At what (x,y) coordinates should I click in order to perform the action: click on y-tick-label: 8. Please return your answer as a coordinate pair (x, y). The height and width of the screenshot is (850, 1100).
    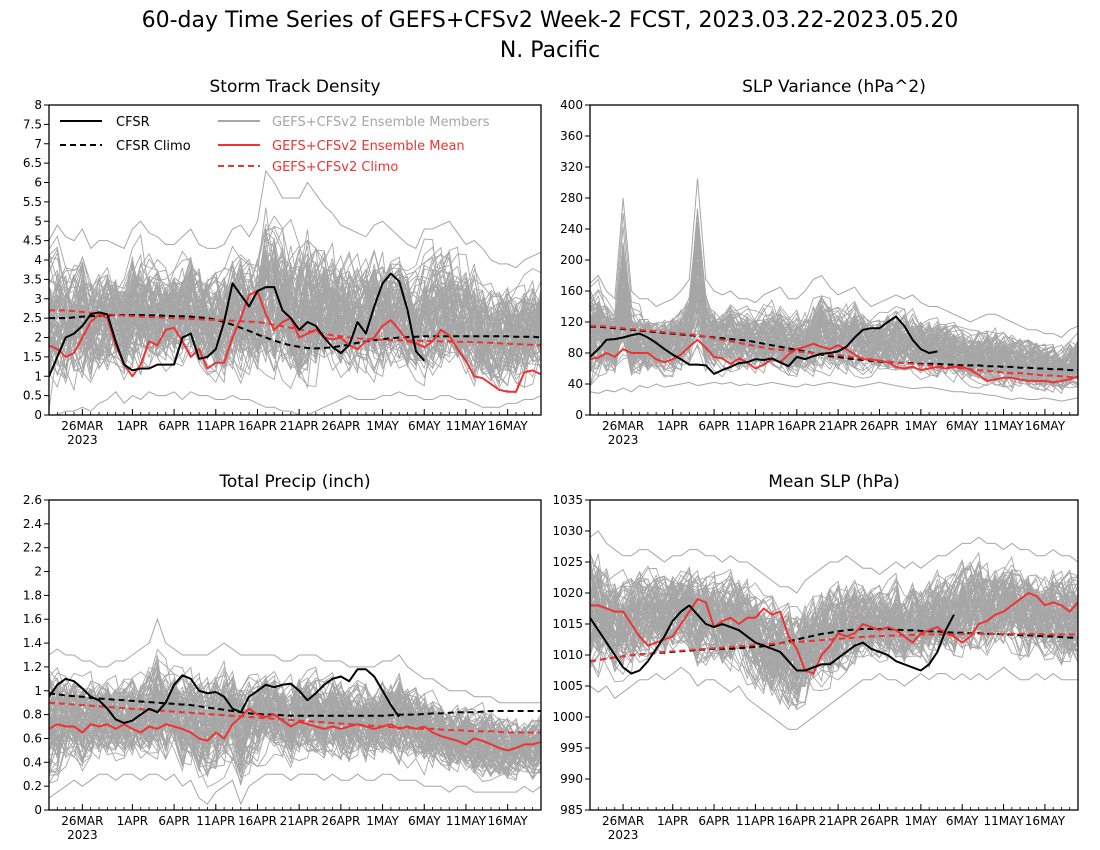
    Looking at the image, I should click on (38, 105).